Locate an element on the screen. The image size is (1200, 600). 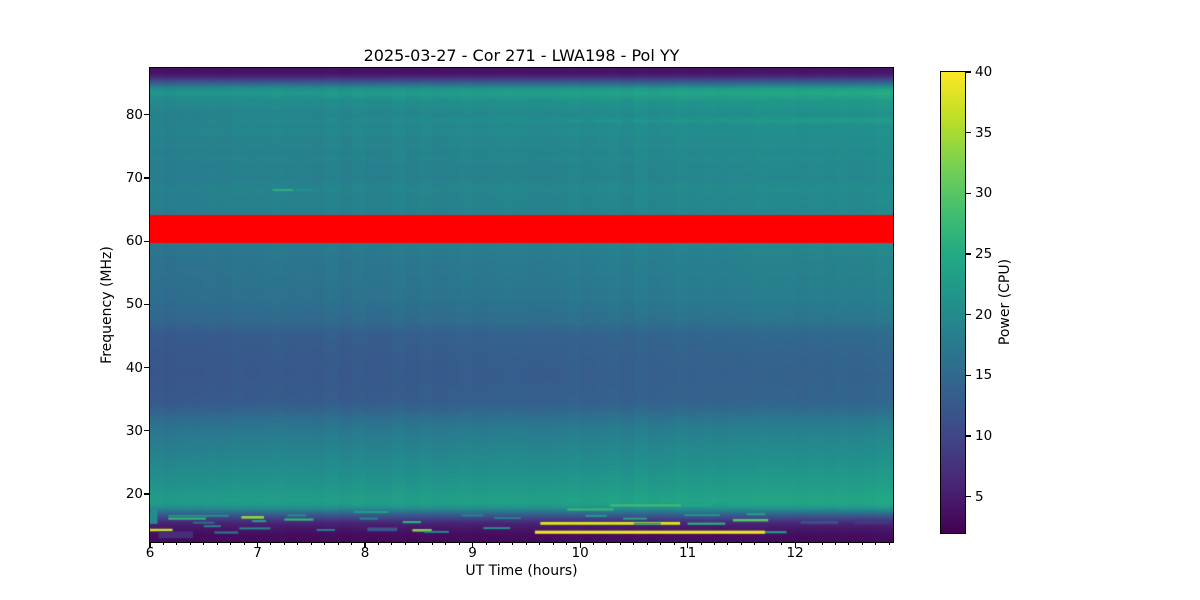
colorbar-frame is located at coordinates (953, 302).